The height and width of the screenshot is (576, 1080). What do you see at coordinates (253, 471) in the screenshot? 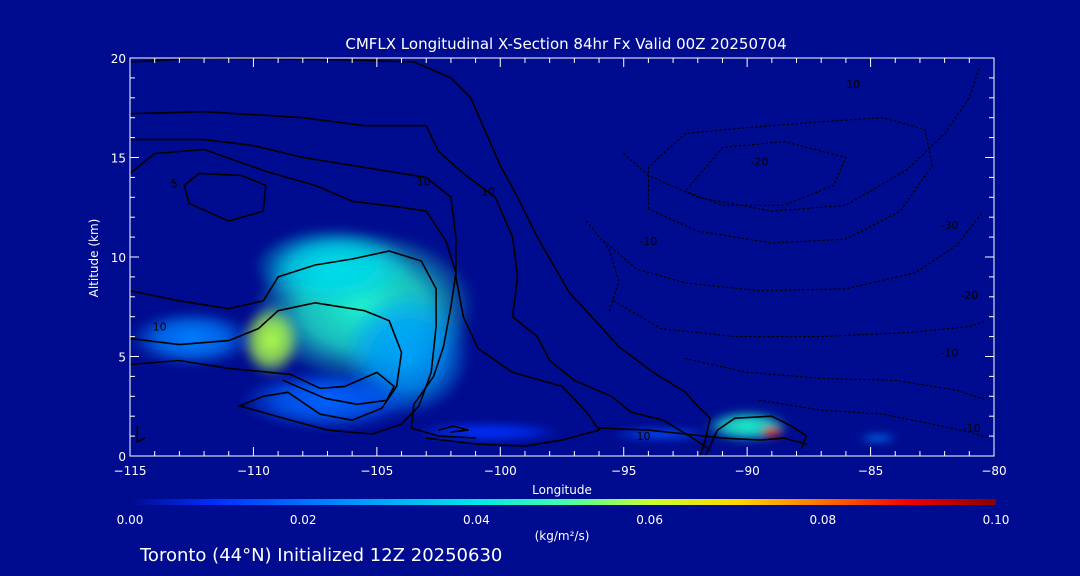
I see `x-tick-label: −110` at bounding box center [253, 471].